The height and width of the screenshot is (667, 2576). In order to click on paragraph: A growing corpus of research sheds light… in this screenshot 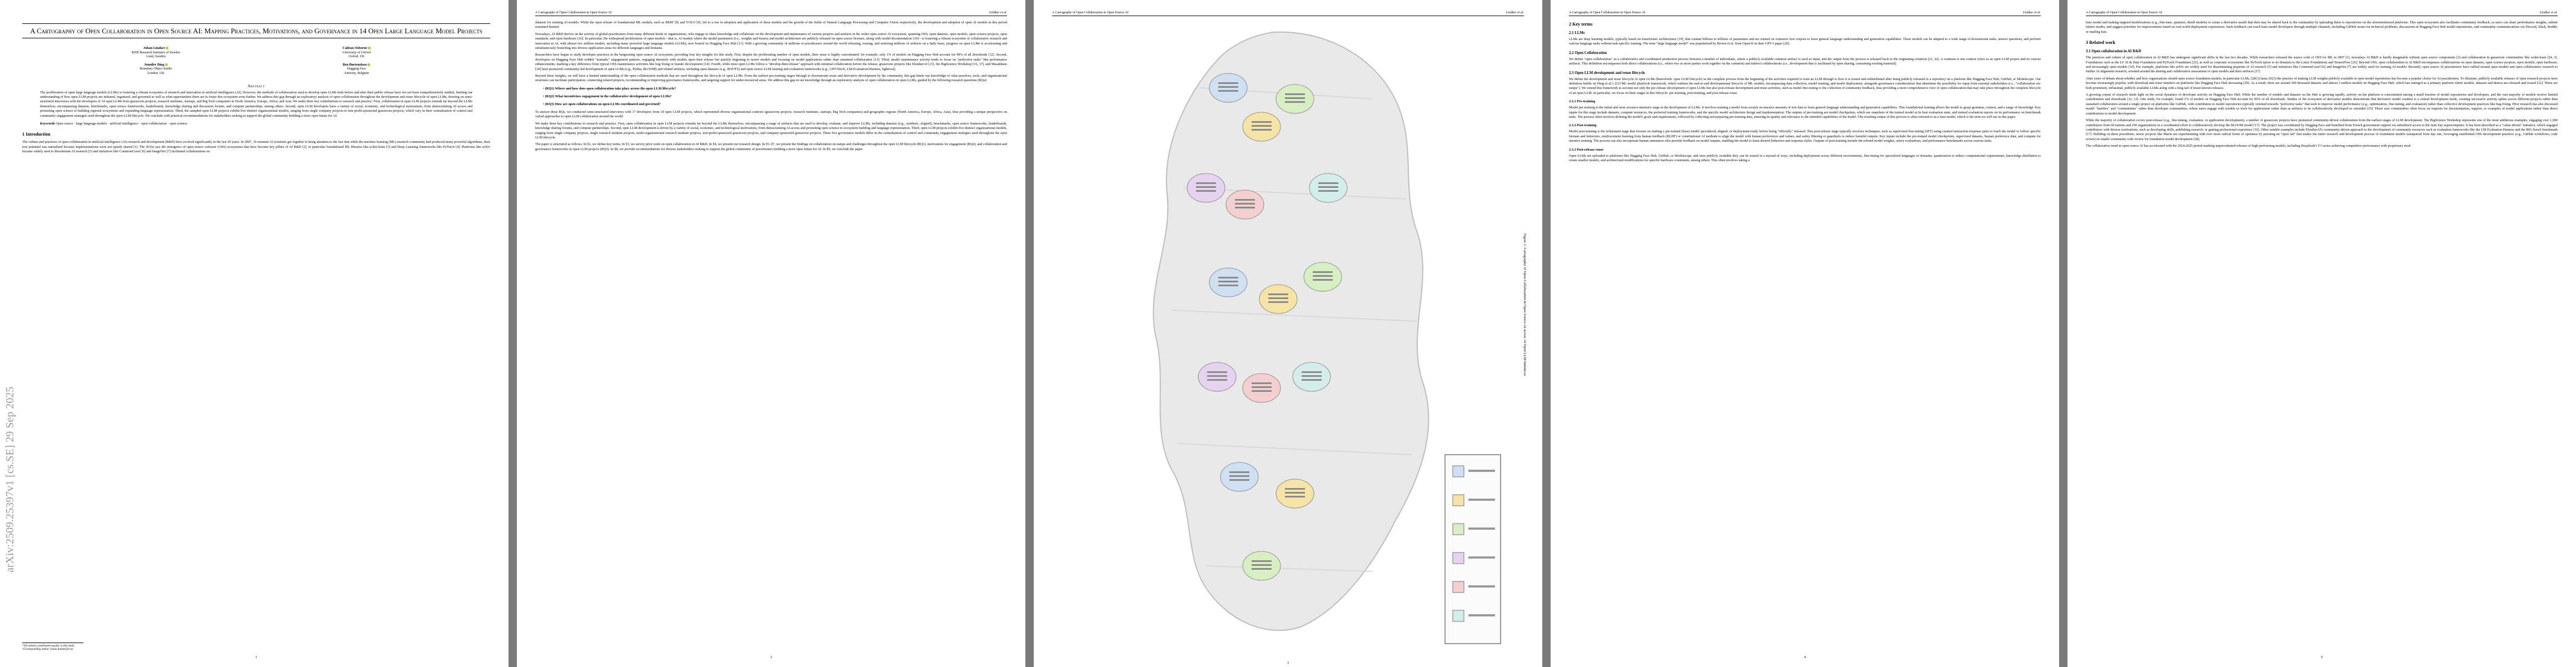, I will do `click(2322, 104)`.